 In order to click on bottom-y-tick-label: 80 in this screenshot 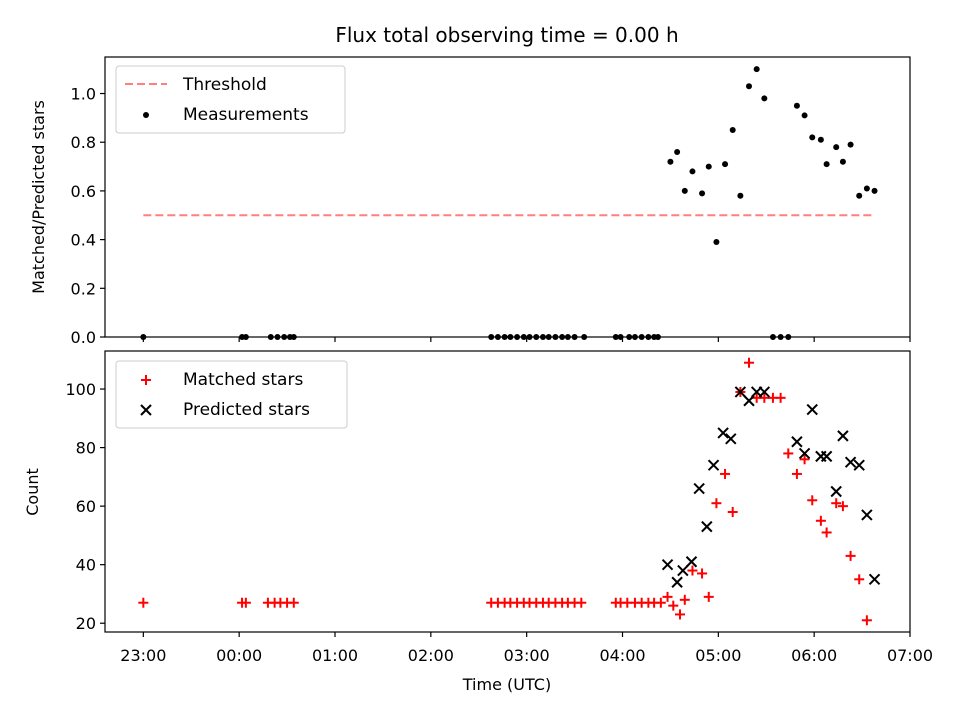, I will do `click(86, 448)`.